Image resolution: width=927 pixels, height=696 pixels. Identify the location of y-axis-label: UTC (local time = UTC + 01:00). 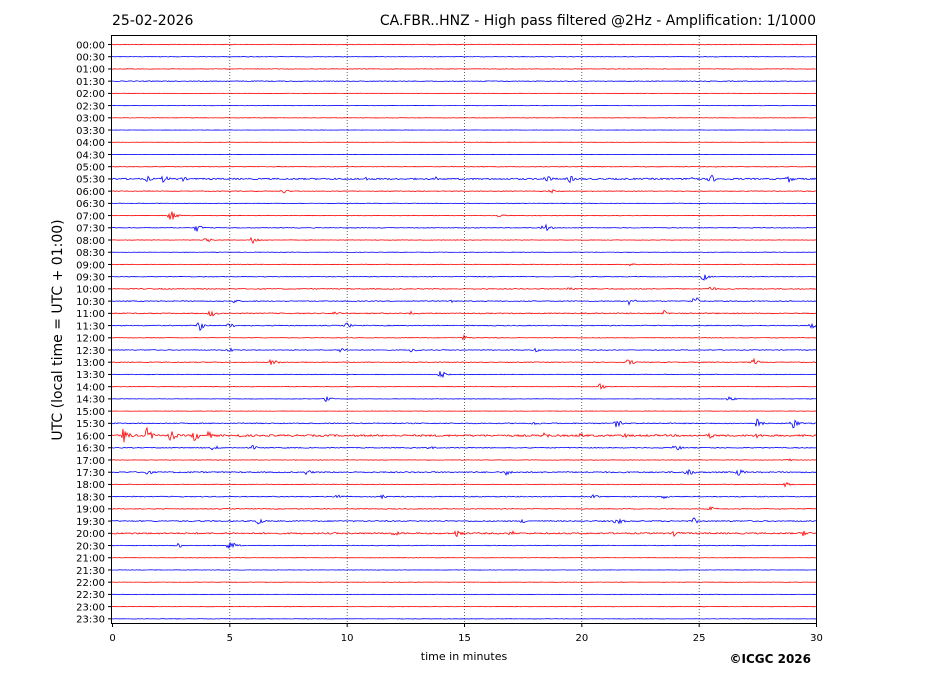
(58, 329).